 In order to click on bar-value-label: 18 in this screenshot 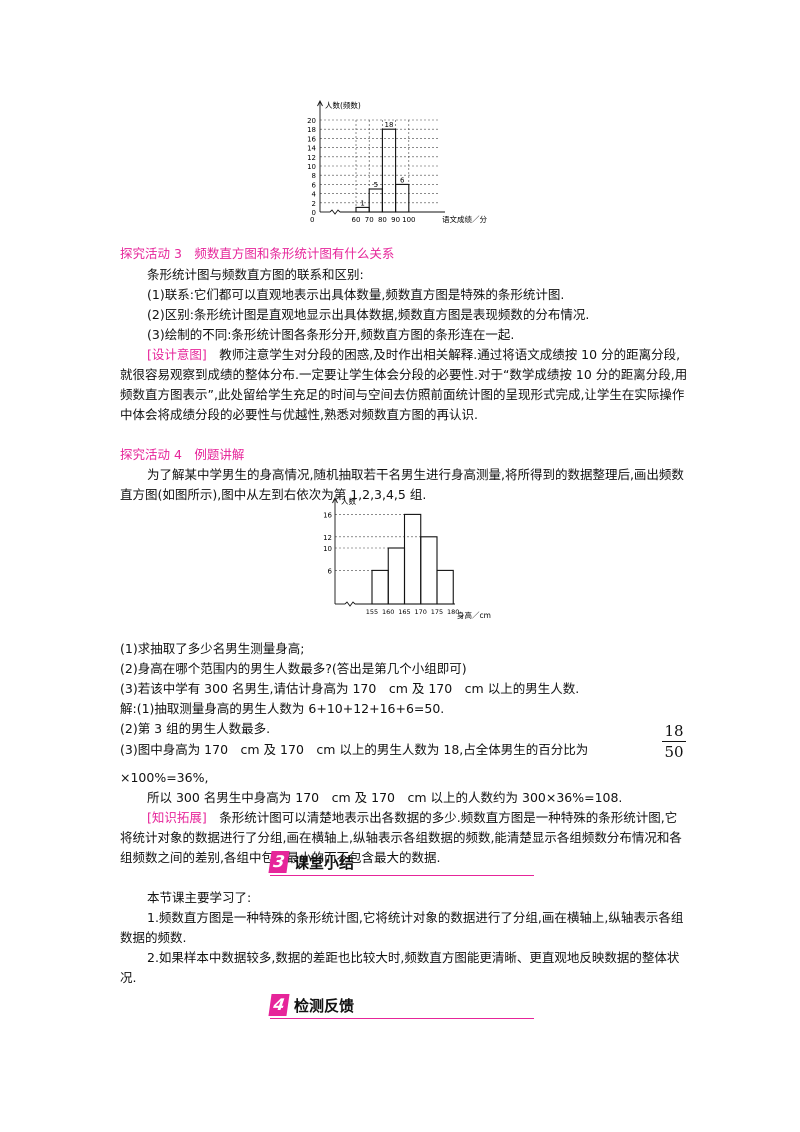, I will do `click(389, 125)`.